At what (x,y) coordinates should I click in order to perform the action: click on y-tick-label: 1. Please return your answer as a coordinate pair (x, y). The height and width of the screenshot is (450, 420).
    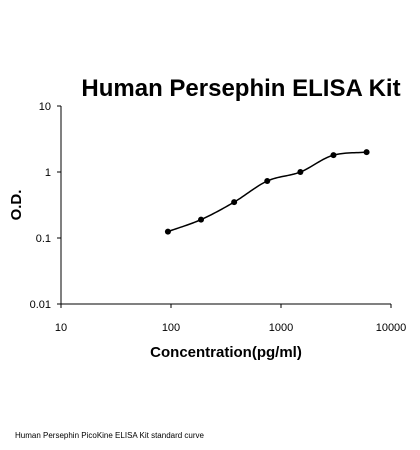
    Looking at the image, I should click on (48, 173).